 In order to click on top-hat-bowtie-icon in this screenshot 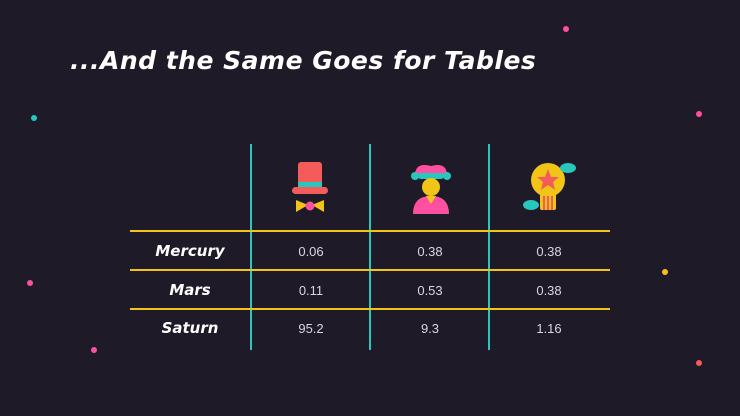, I will do `click(310, 187)`.